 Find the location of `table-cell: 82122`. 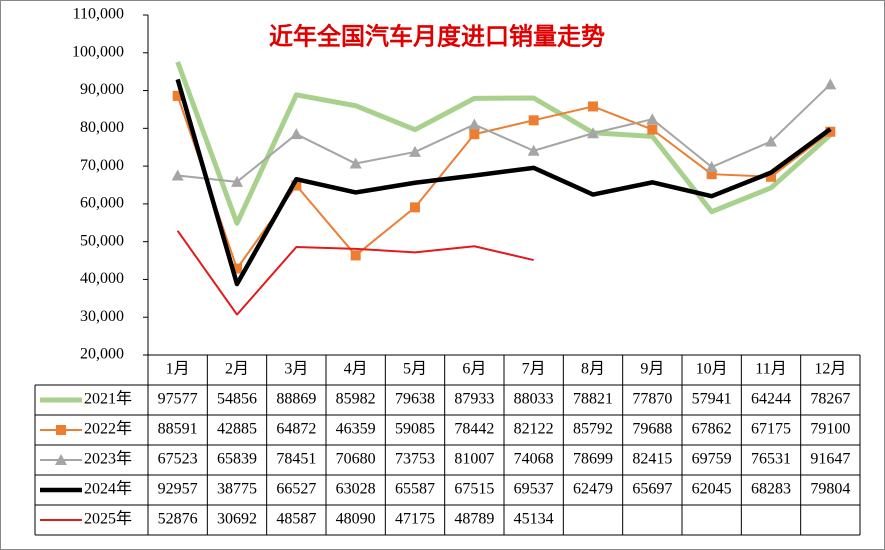

table-cell: 82122 is located at coordinates (534, 429).